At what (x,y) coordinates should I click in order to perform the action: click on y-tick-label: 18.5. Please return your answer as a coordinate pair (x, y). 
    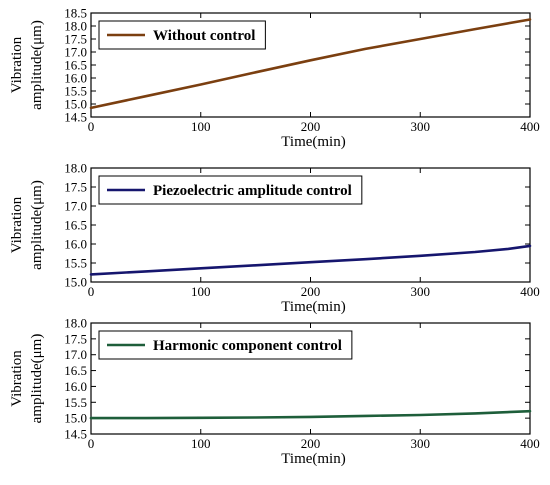
    Looking at the image, I should click on (75, 13).